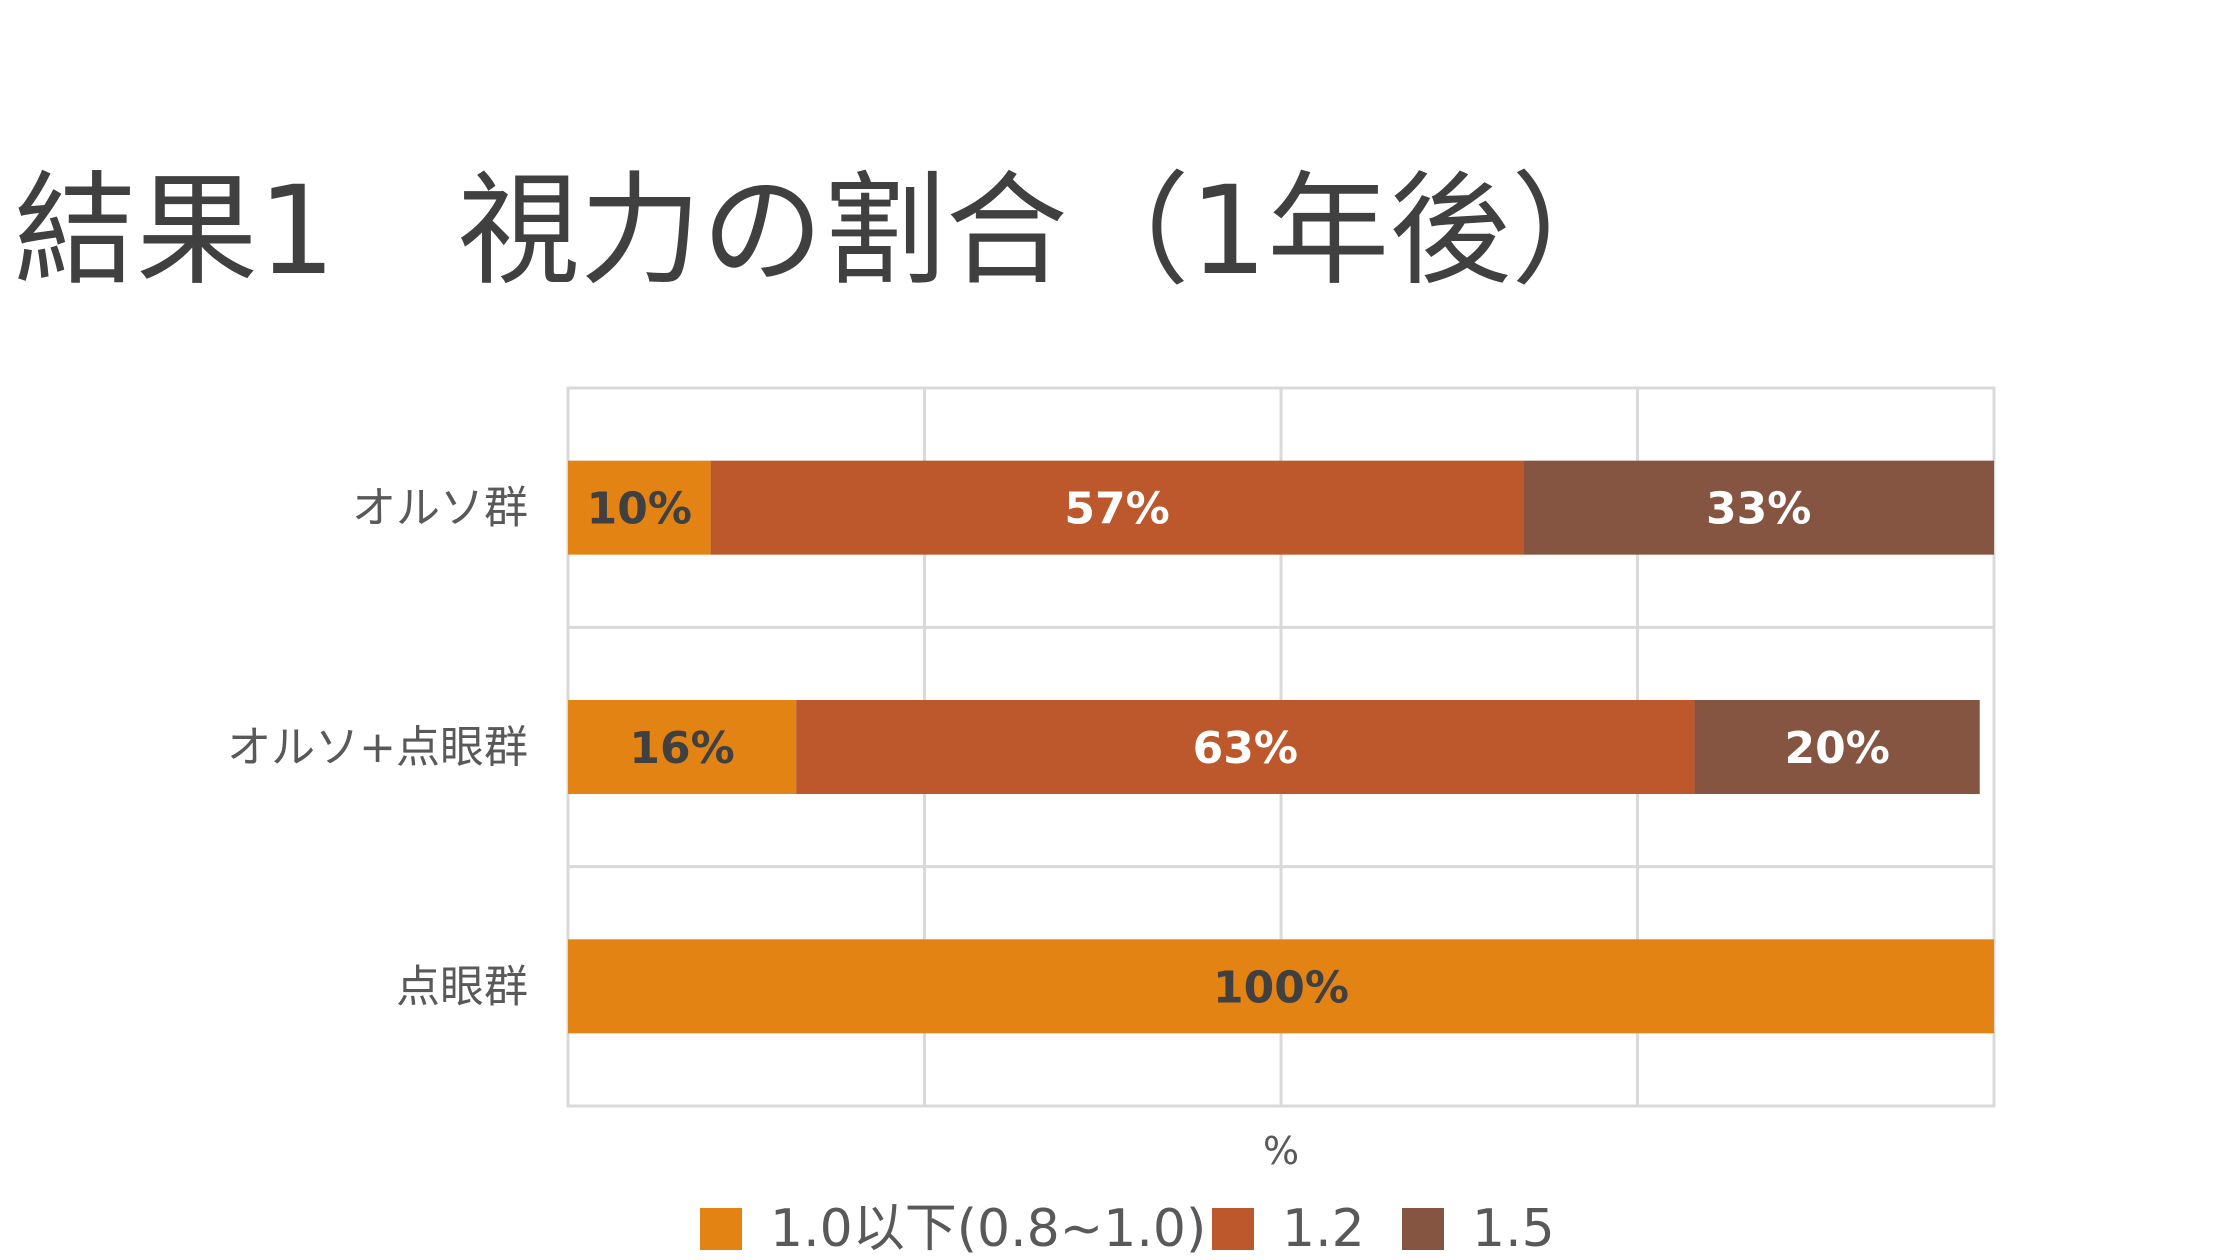 The width and height of the screenshot is (2240, 1260). What do you see at coordinates (440, 508) in the screenshot?
I see `category-label: オルソ群` at bounding box center [440, 508].